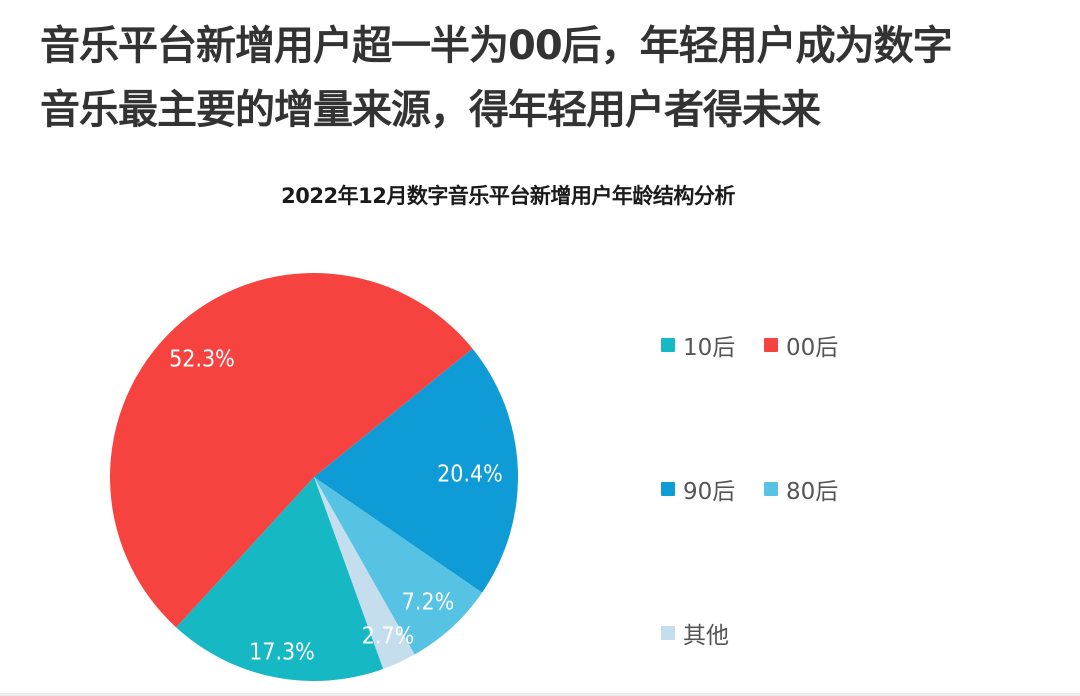  What do you see at coordinates (496, 46) in the screenshot?
I see `headline-line-1: 音乐平台新增用户超一半为00后，年轻用户成为数字` at bounding box center [496, 46].